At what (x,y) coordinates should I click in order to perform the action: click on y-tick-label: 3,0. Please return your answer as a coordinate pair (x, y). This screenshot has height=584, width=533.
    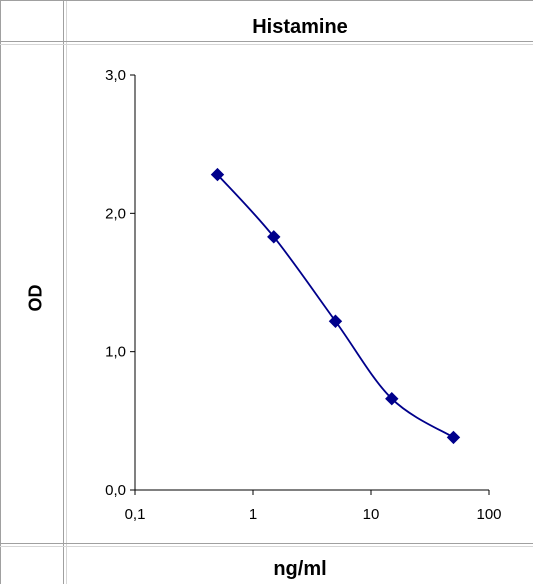
    Looking at the image, I should click on (115, 75).